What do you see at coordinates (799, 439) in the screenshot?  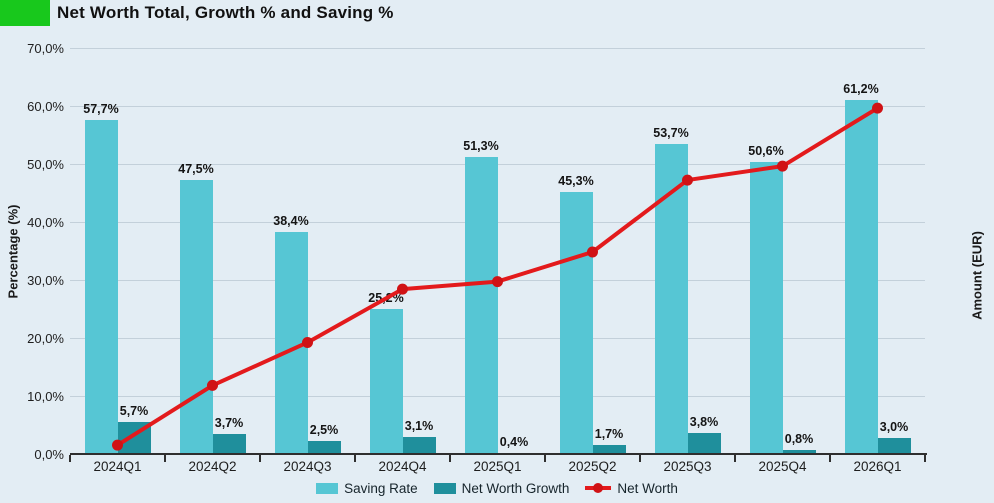 I see `bar-value-label: 0,8%` at bounding box center [799, 439].